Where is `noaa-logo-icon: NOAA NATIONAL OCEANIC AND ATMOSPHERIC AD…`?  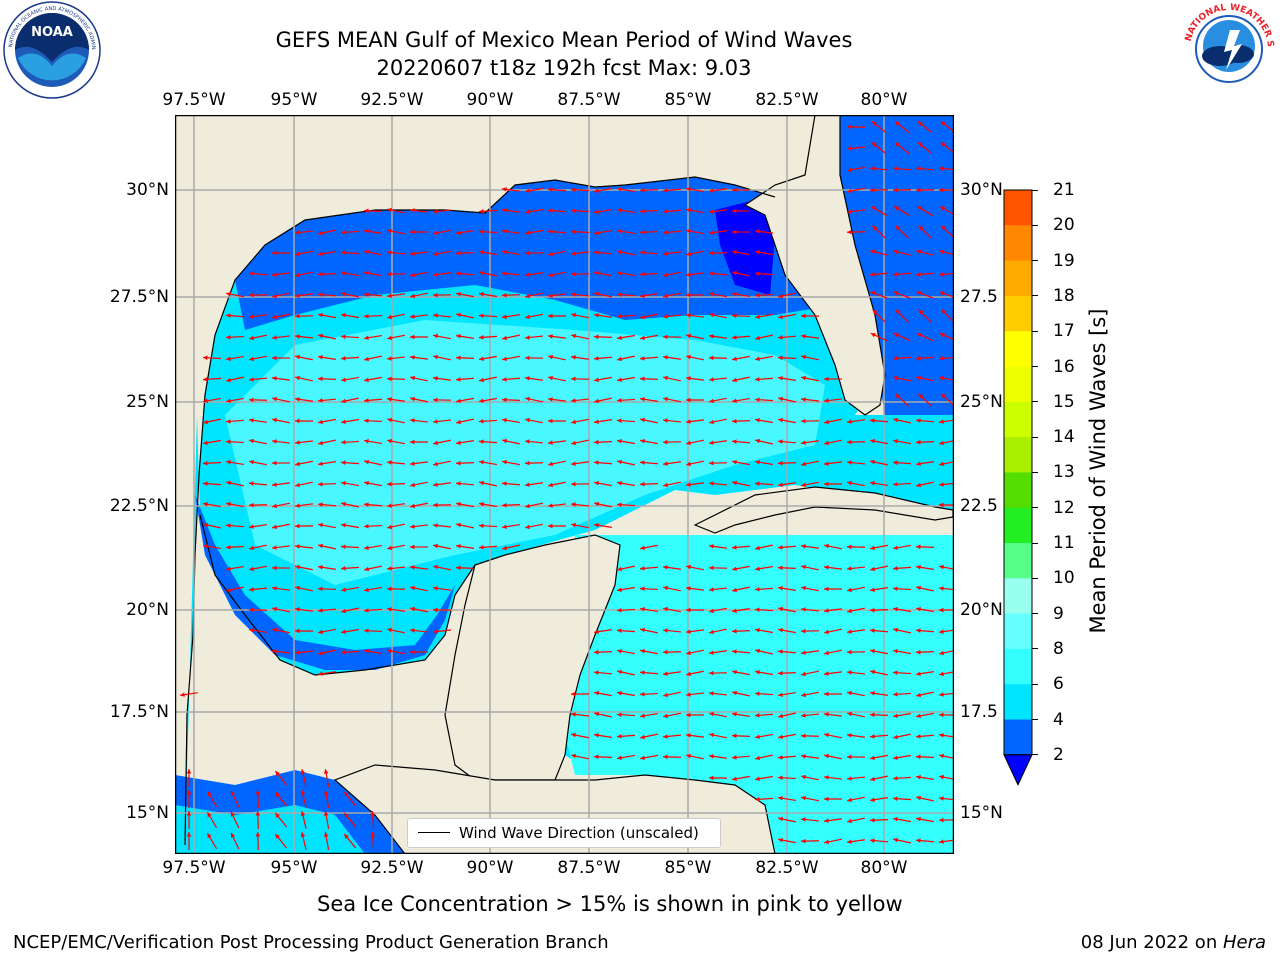 noaa-logo-icon: NOAA NATIONAL OCEANIC AND ATMOSPHERIC AD… is located at coordinates (51, 50).